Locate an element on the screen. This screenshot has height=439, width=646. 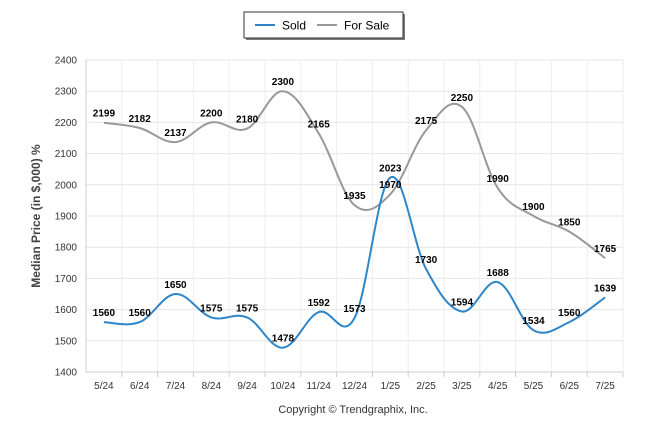
x-tick-label: 8/24 is located at coordinates (212, 386).